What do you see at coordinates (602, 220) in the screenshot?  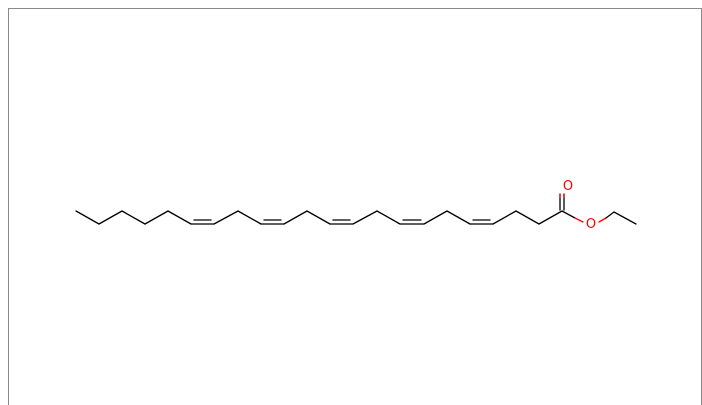 I see `ester-o-ethyl-bond-oxygen-end` at bounding box center [602, 220].